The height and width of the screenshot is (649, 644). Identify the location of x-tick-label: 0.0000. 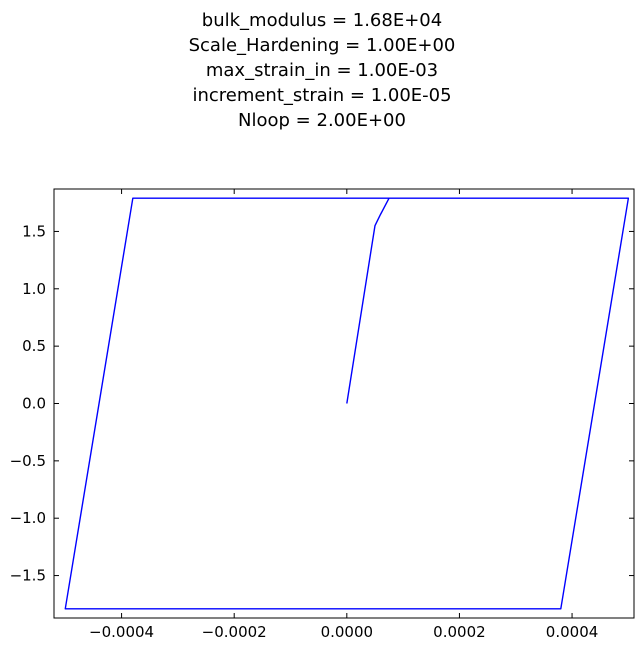
(347, 632).